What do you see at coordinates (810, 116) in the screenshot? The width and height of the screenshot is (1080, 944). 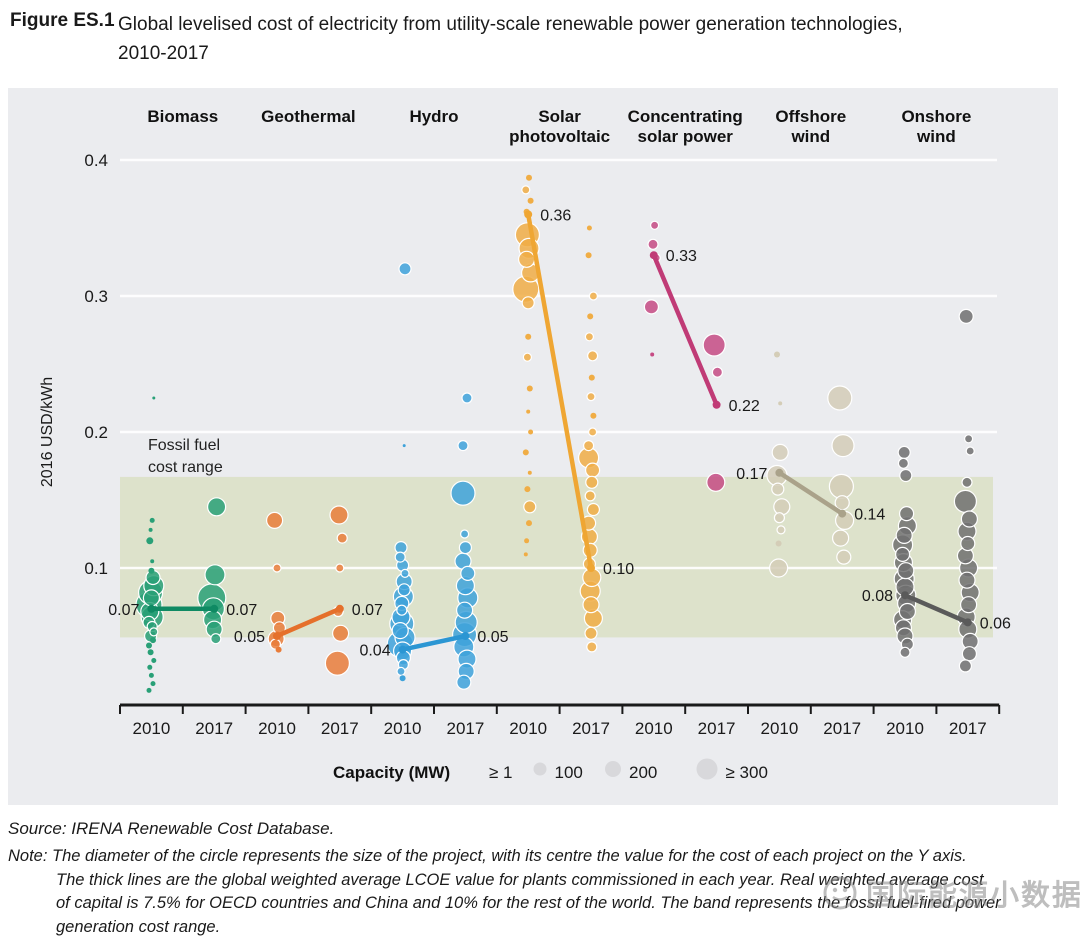 I see `column-header: Offshore` at bounding box center [810, 116].